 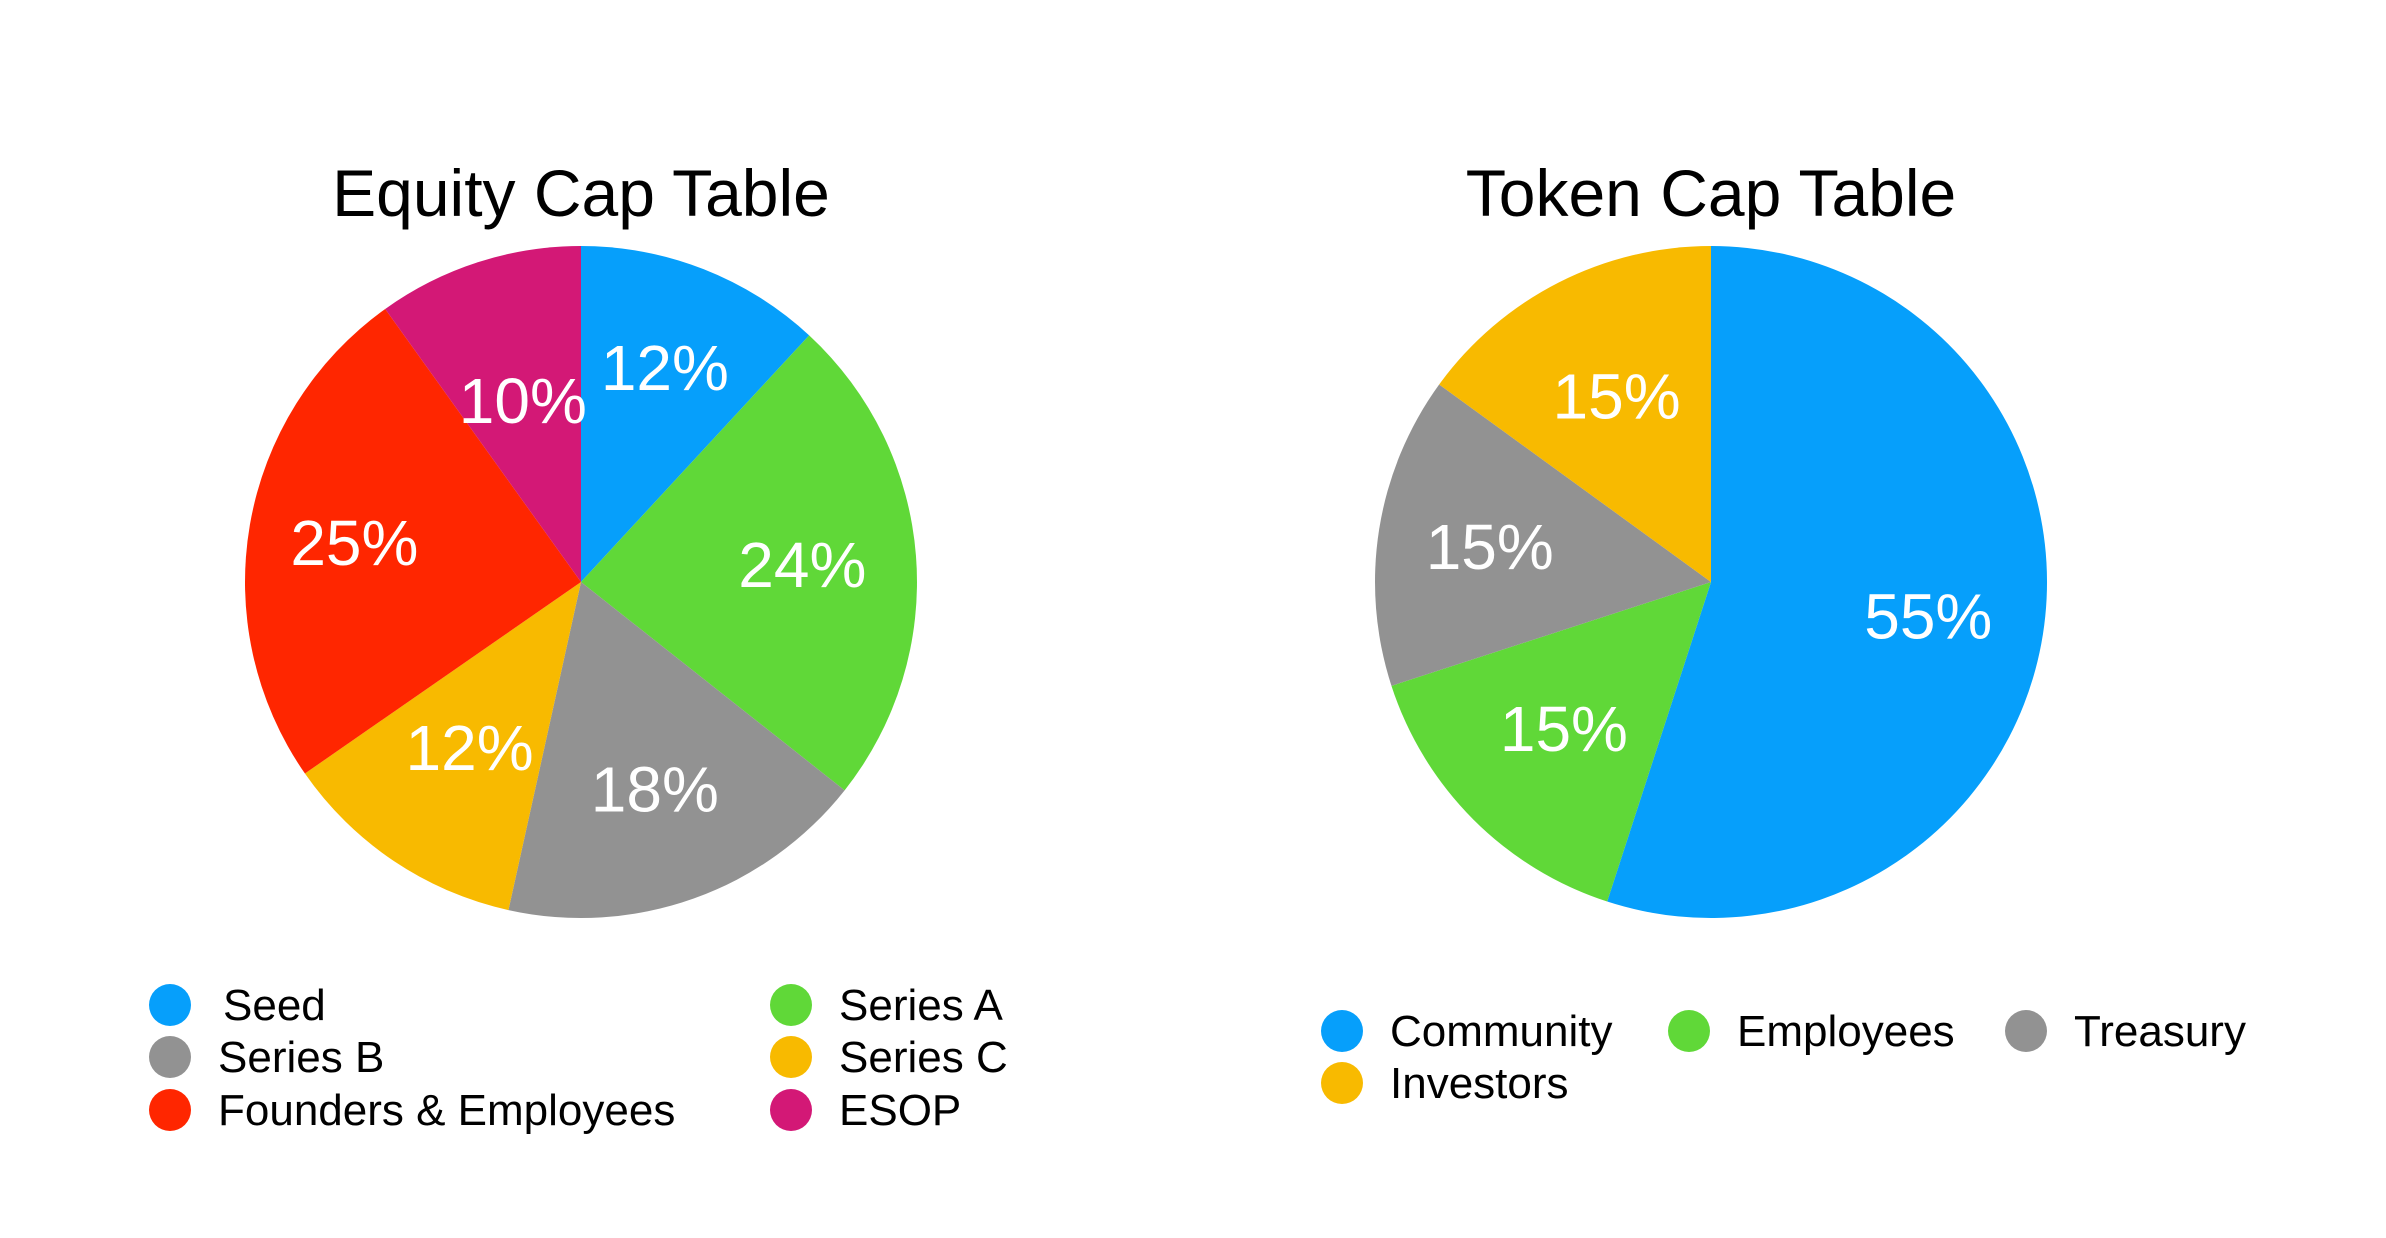 I want to click on legend-item-esop: ESOP, so click(x=865, y=1110).